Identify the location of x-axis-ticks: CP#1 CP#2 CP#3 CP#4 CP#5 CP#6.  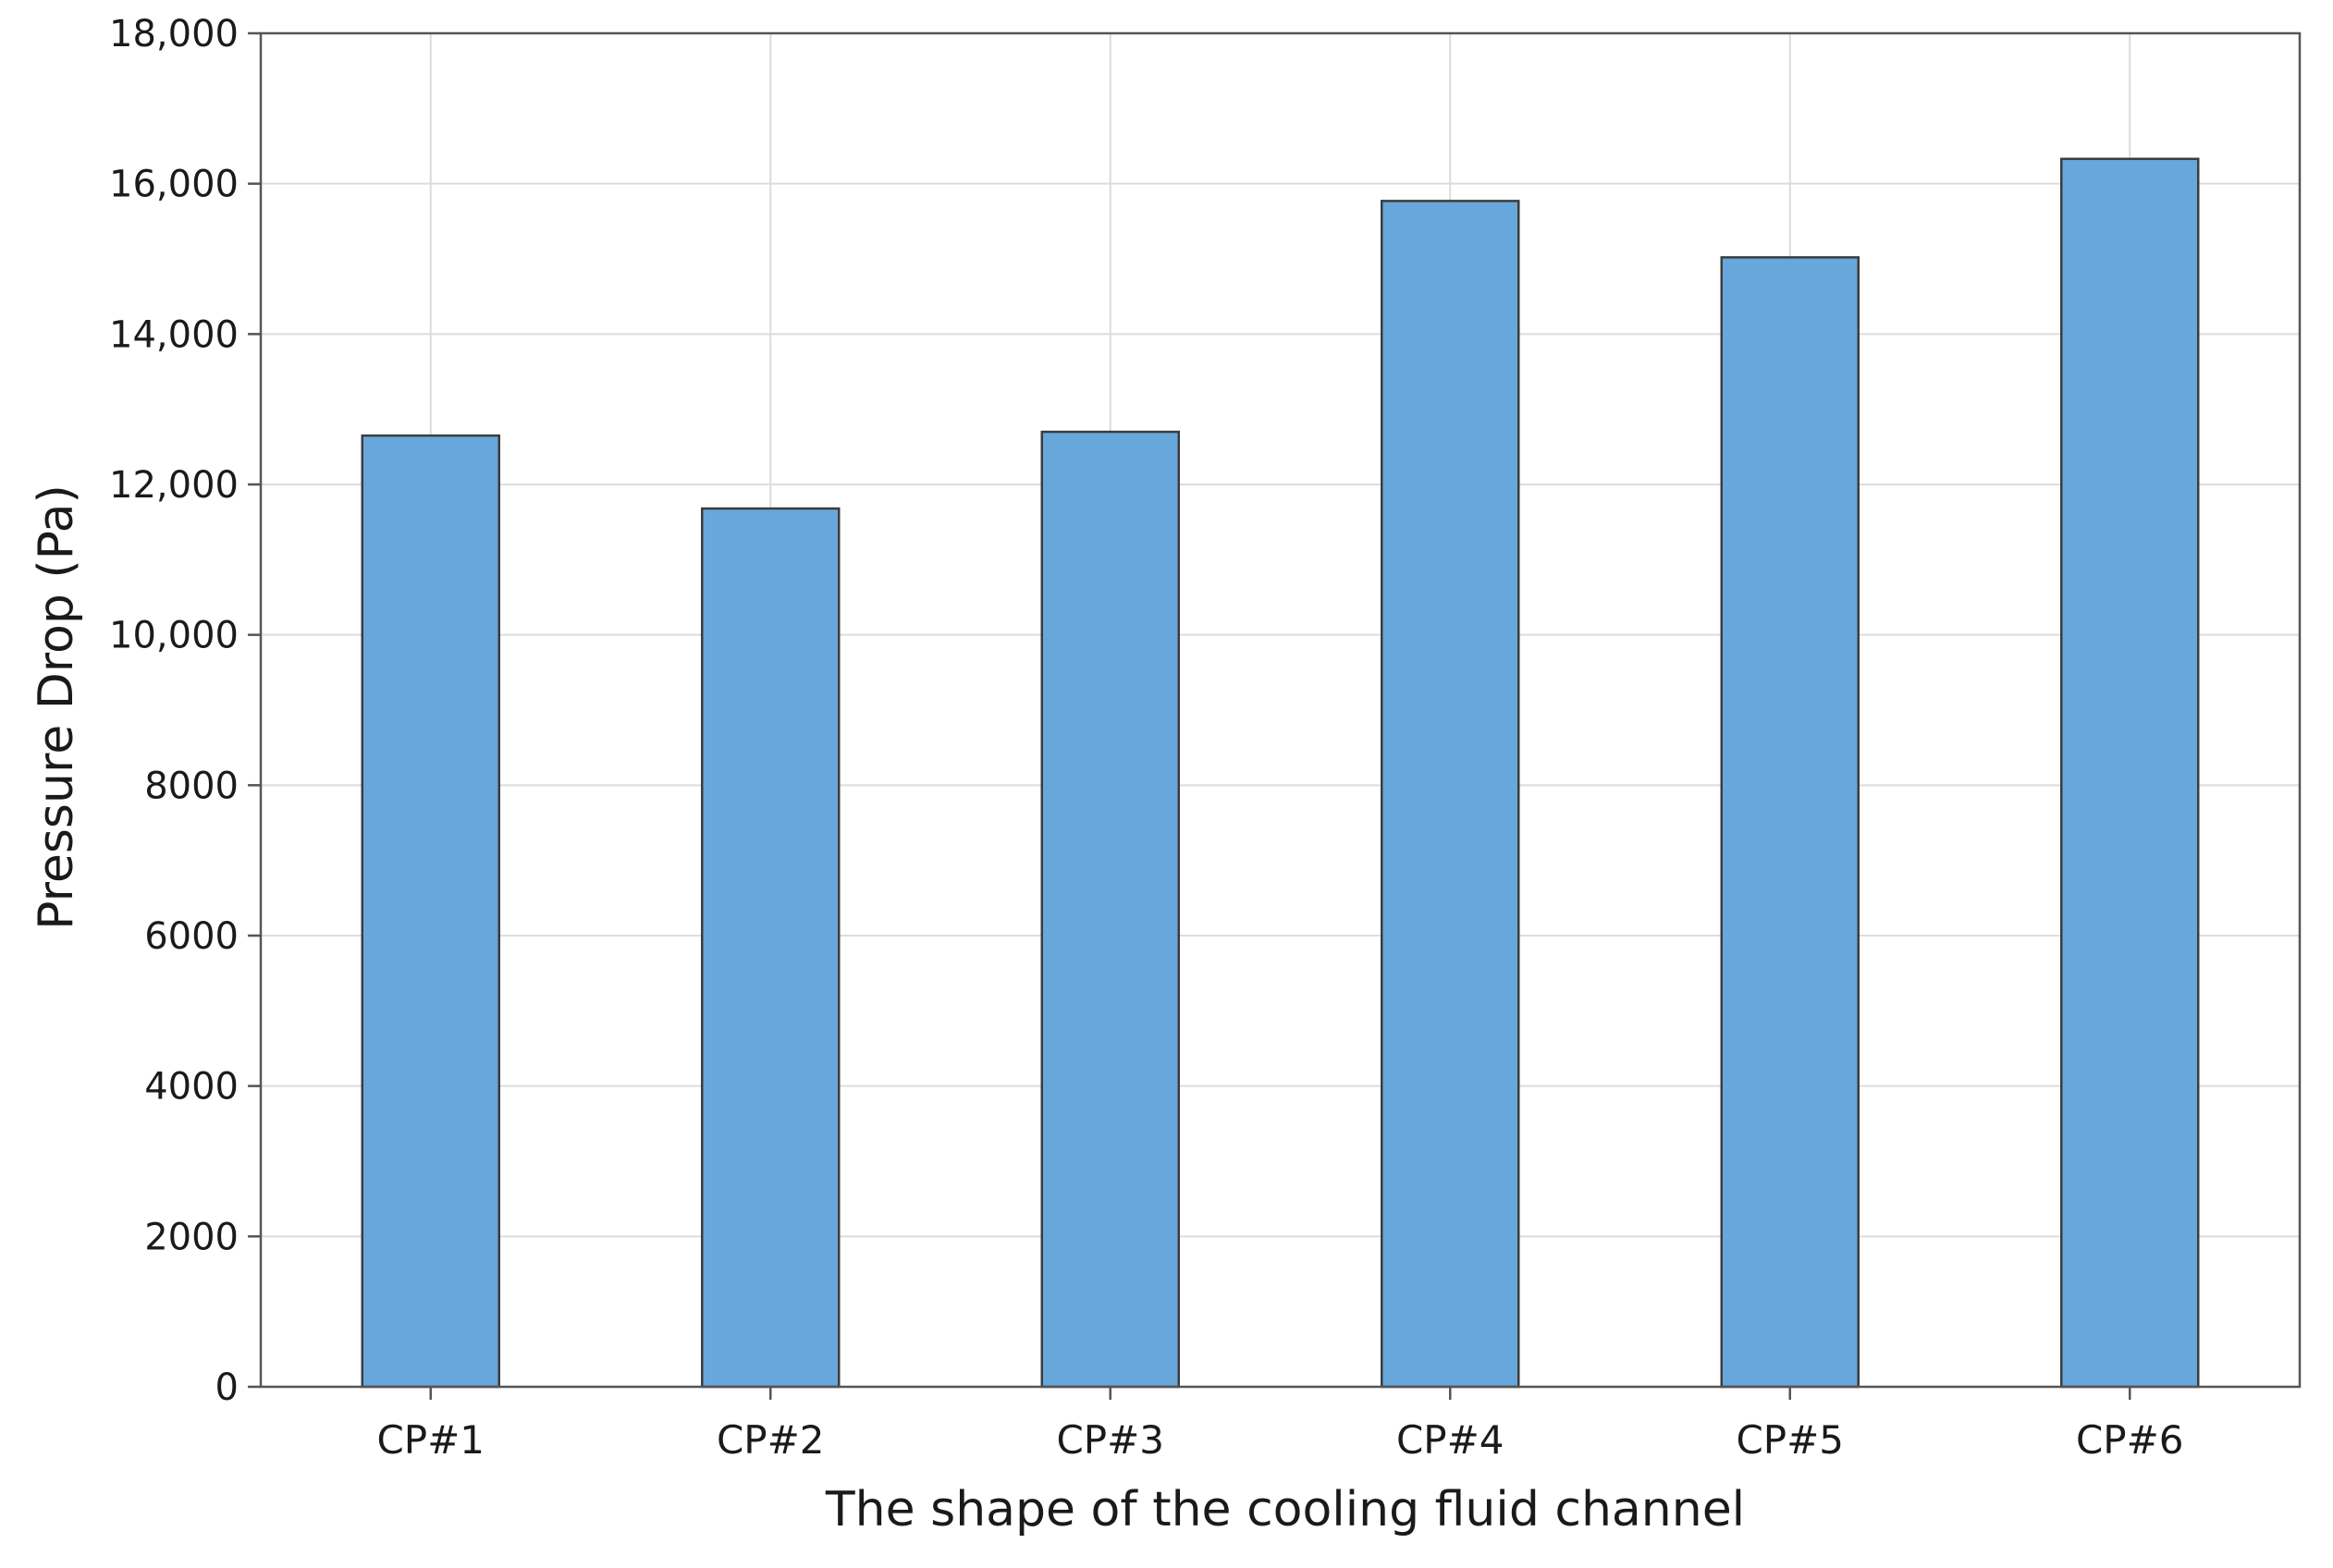
(1280, 1425).